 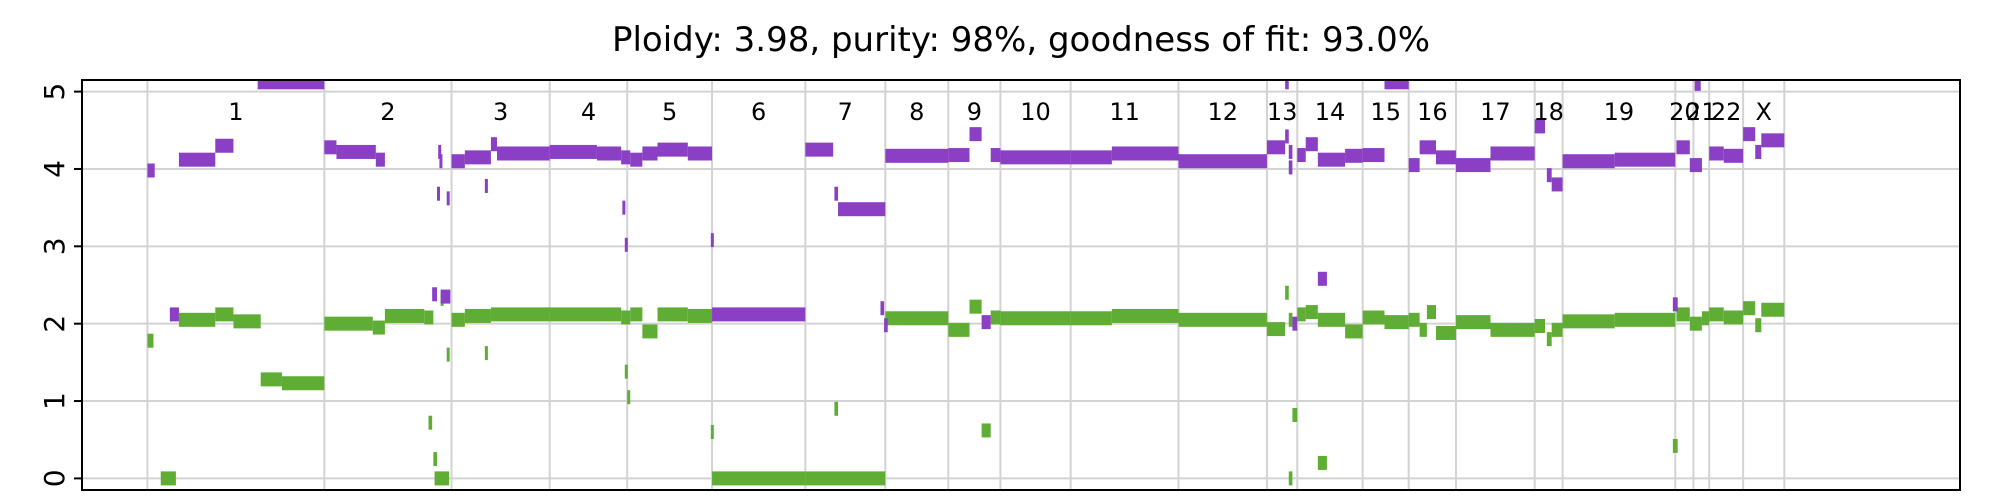 What do you see at coordinates (845, 112) in the screenshot?
I see `chromosome-label-7: 7` at bounding box center [845, 112].